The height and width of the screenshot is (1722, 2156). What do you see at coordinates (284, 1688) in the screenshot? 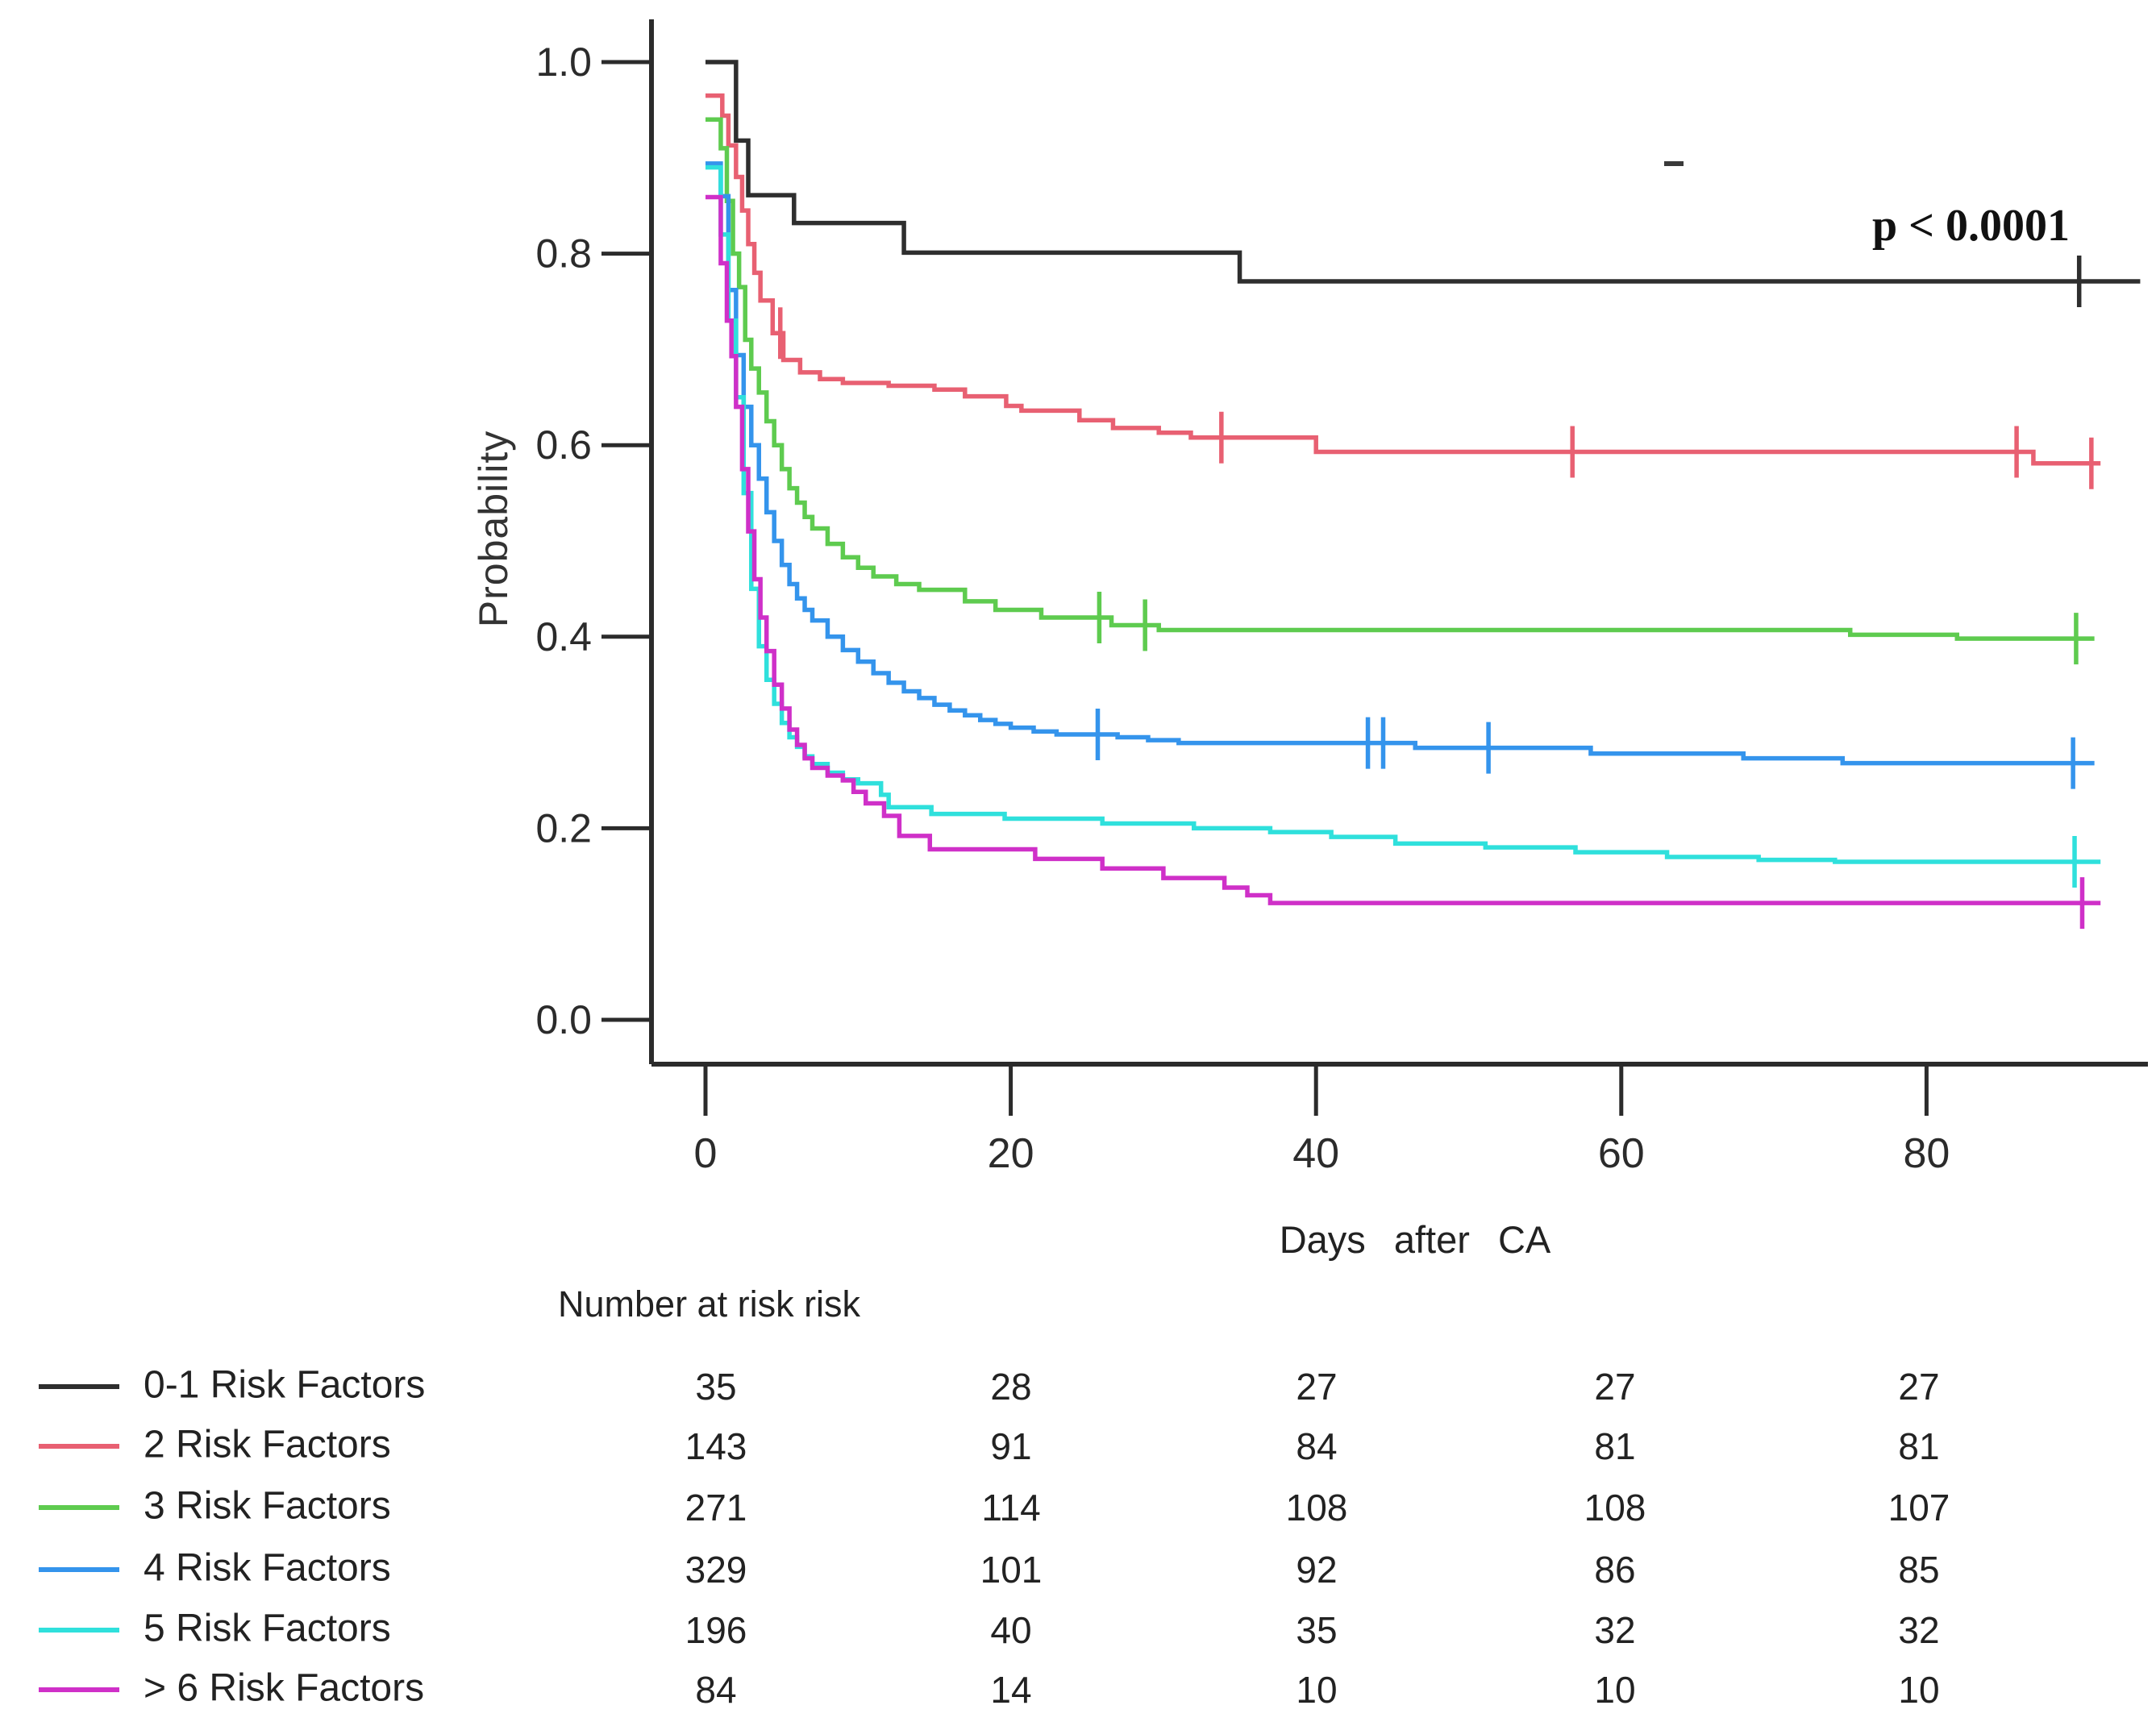
I see `legend-label: > 6 Risk Factors` at bounding box center [284, 1688].